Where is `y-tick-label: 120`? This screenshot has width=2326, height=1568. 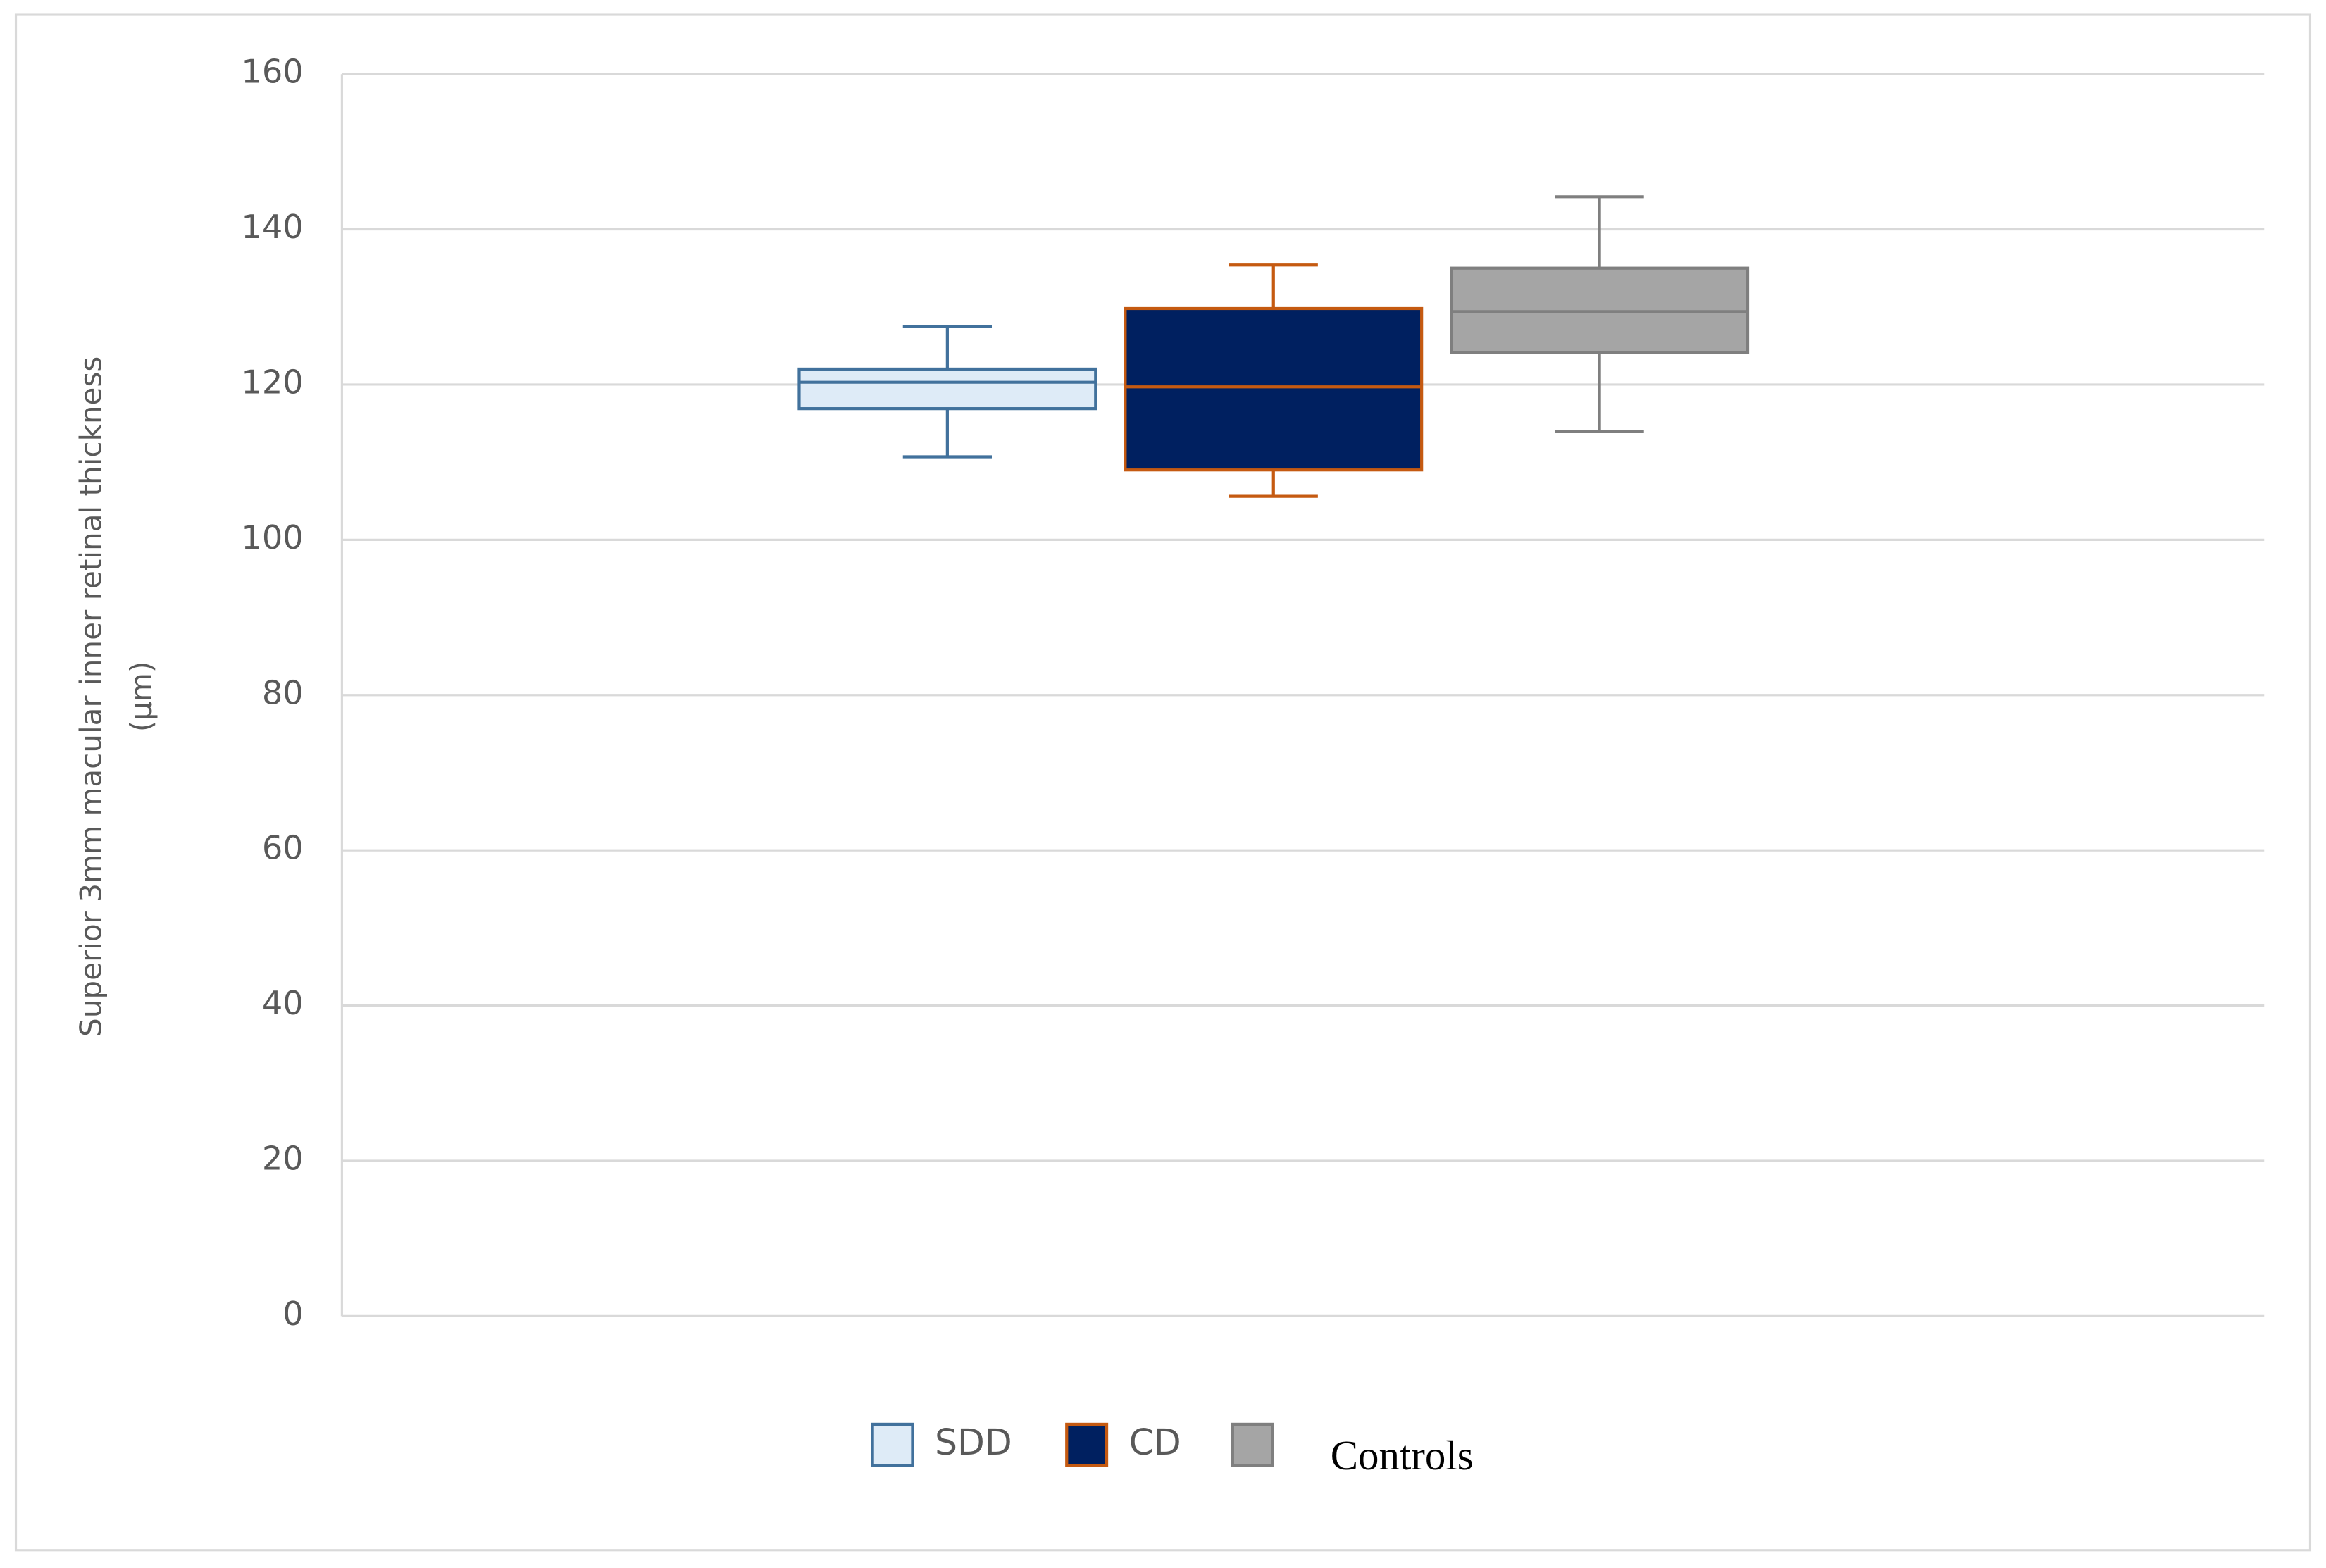 y-tick-label: 120 is located at coordinates (272, 382).